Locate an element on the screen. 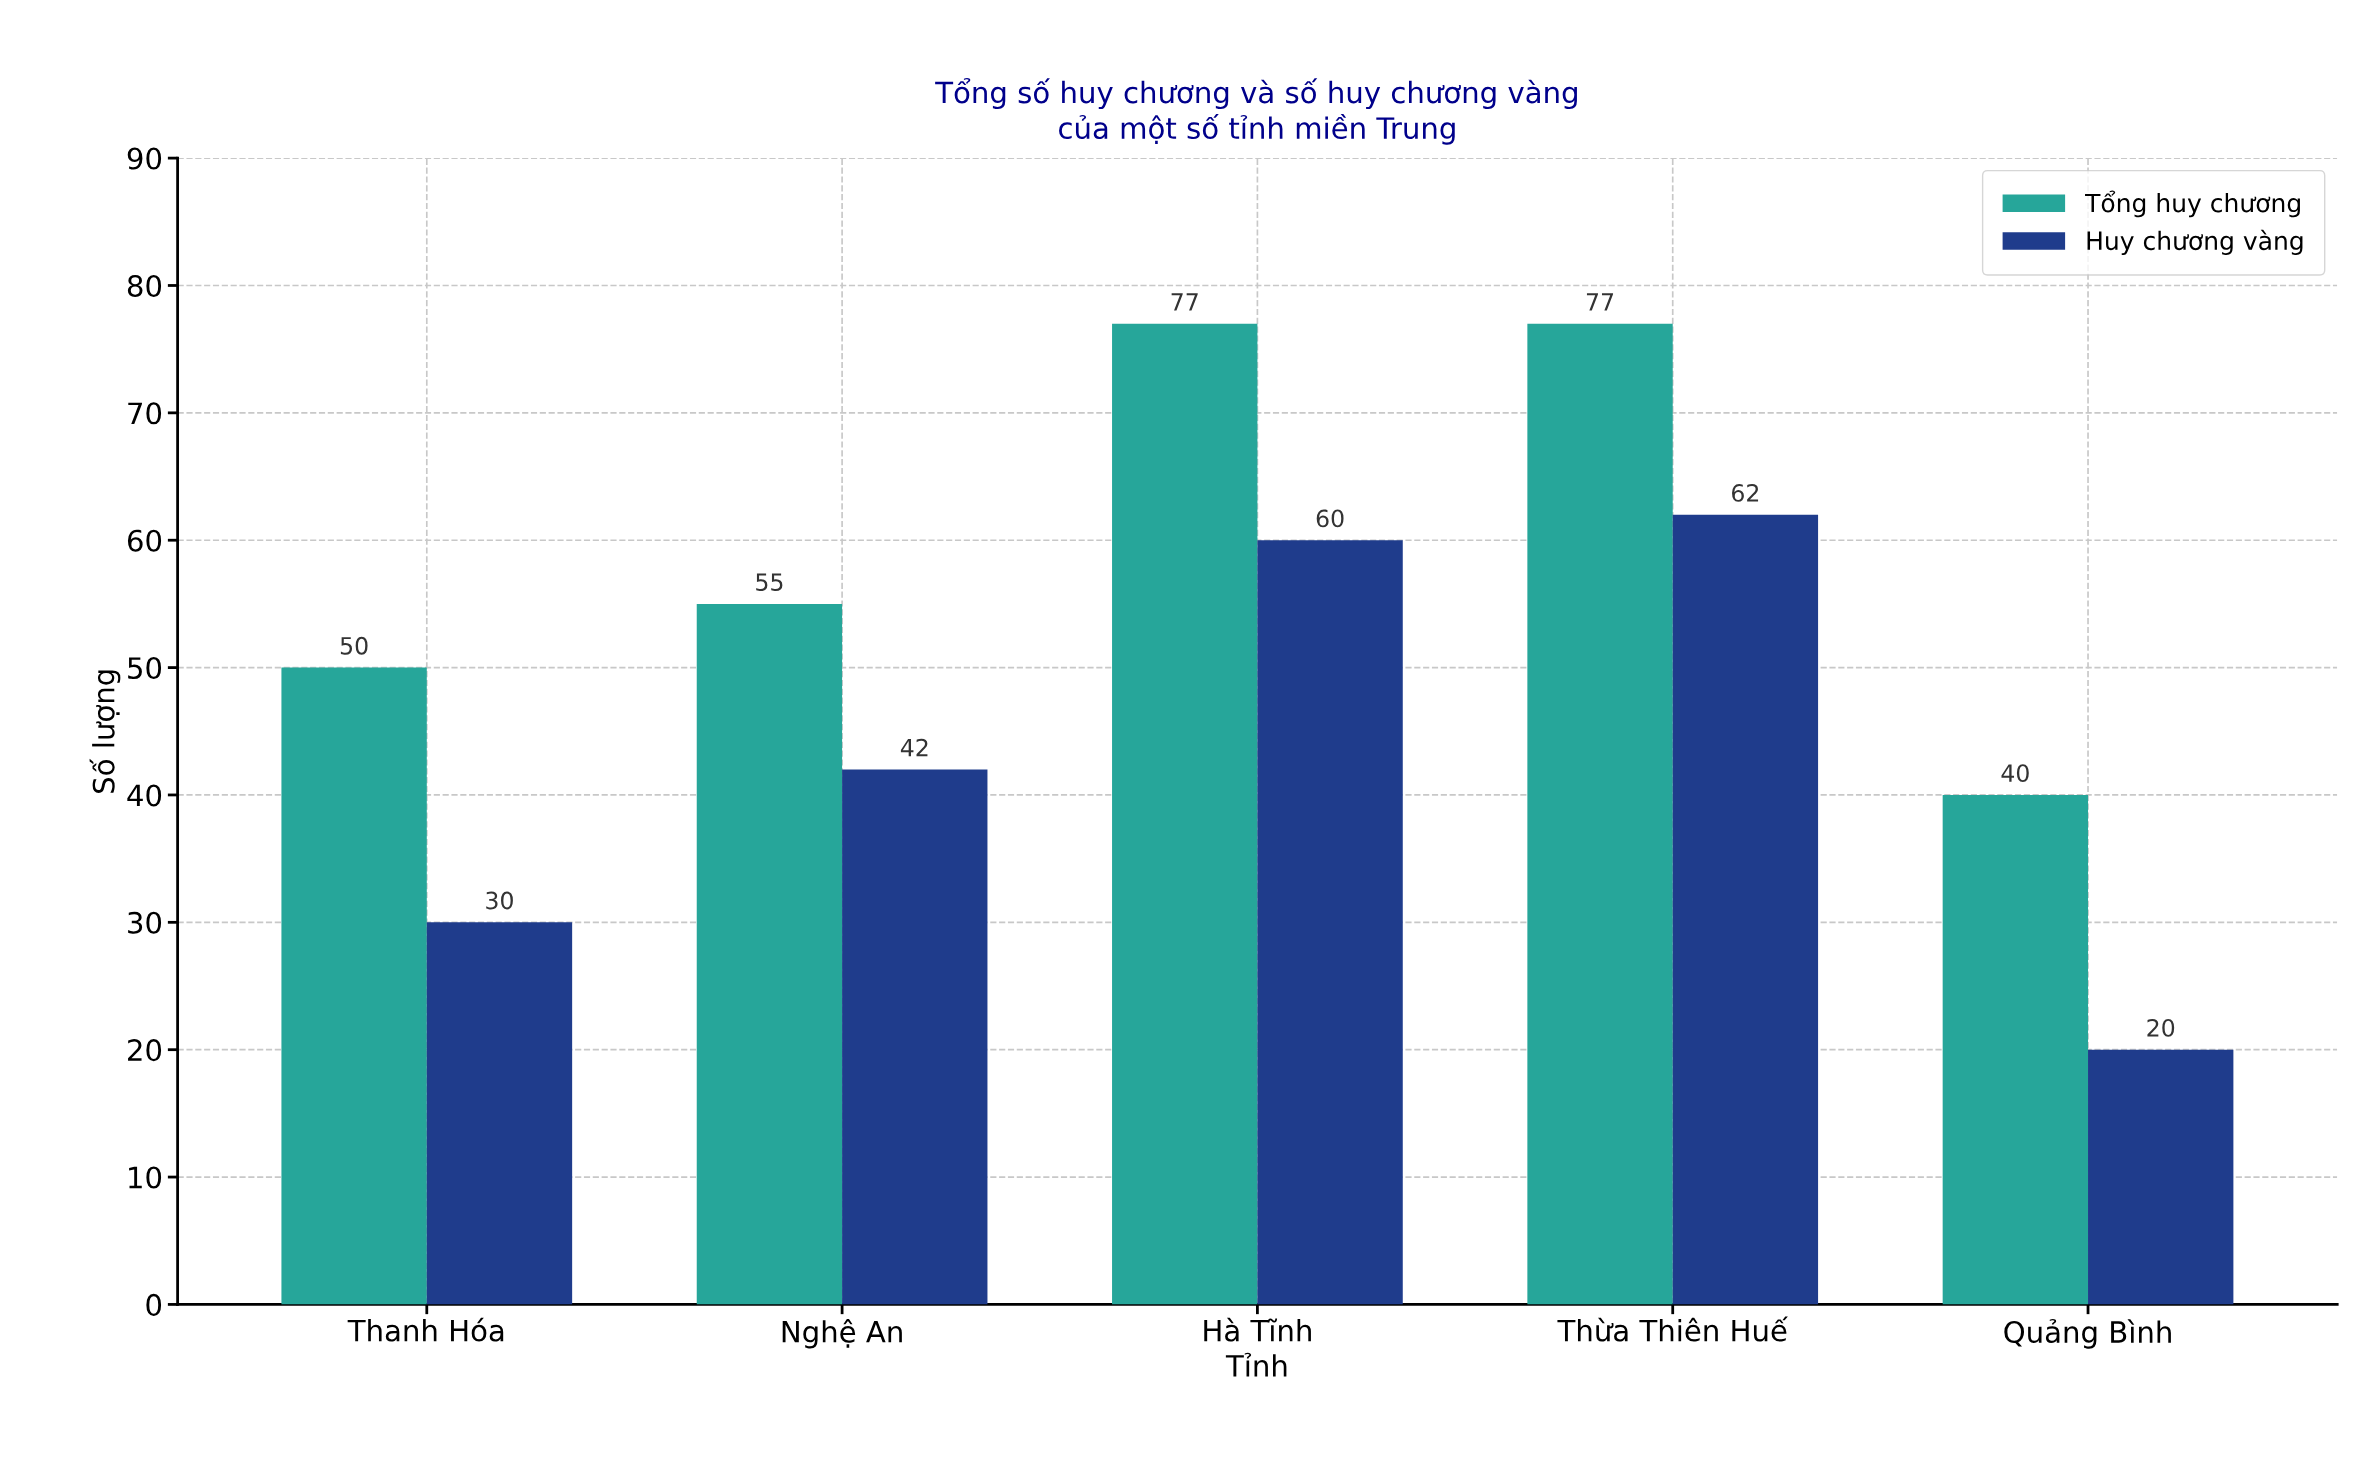 The height and width of the screenshot is (1464, 2368). data-label: 60 is located at coordinates (1330, 518).